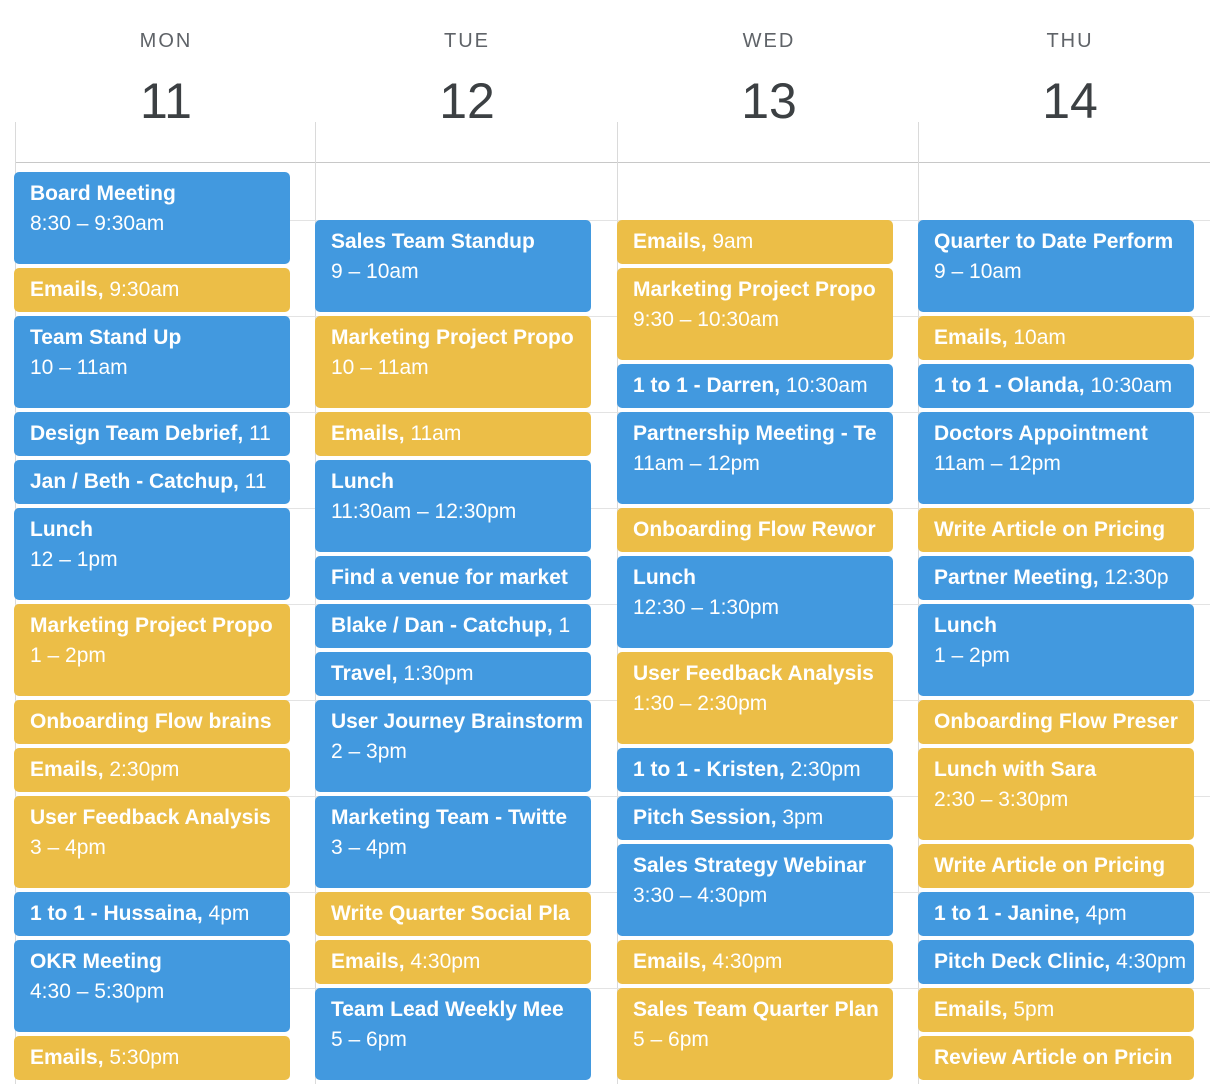  Describe the element at coordinates (754, 289) in the screenshot. I see `event-title: Marketing Project Propo` at that location.